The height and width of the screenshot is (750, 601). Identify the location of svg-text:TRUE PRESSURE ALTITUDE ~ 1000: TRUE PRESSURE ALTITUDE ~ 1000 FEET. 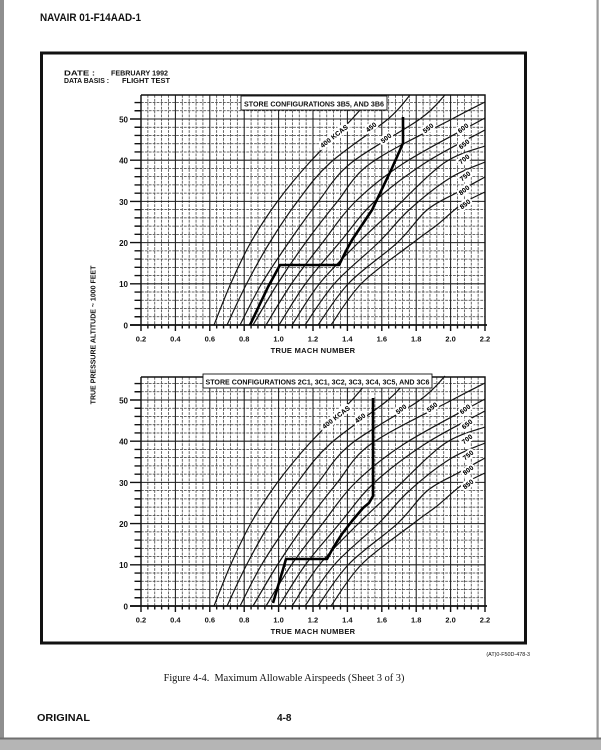
(94, 334).